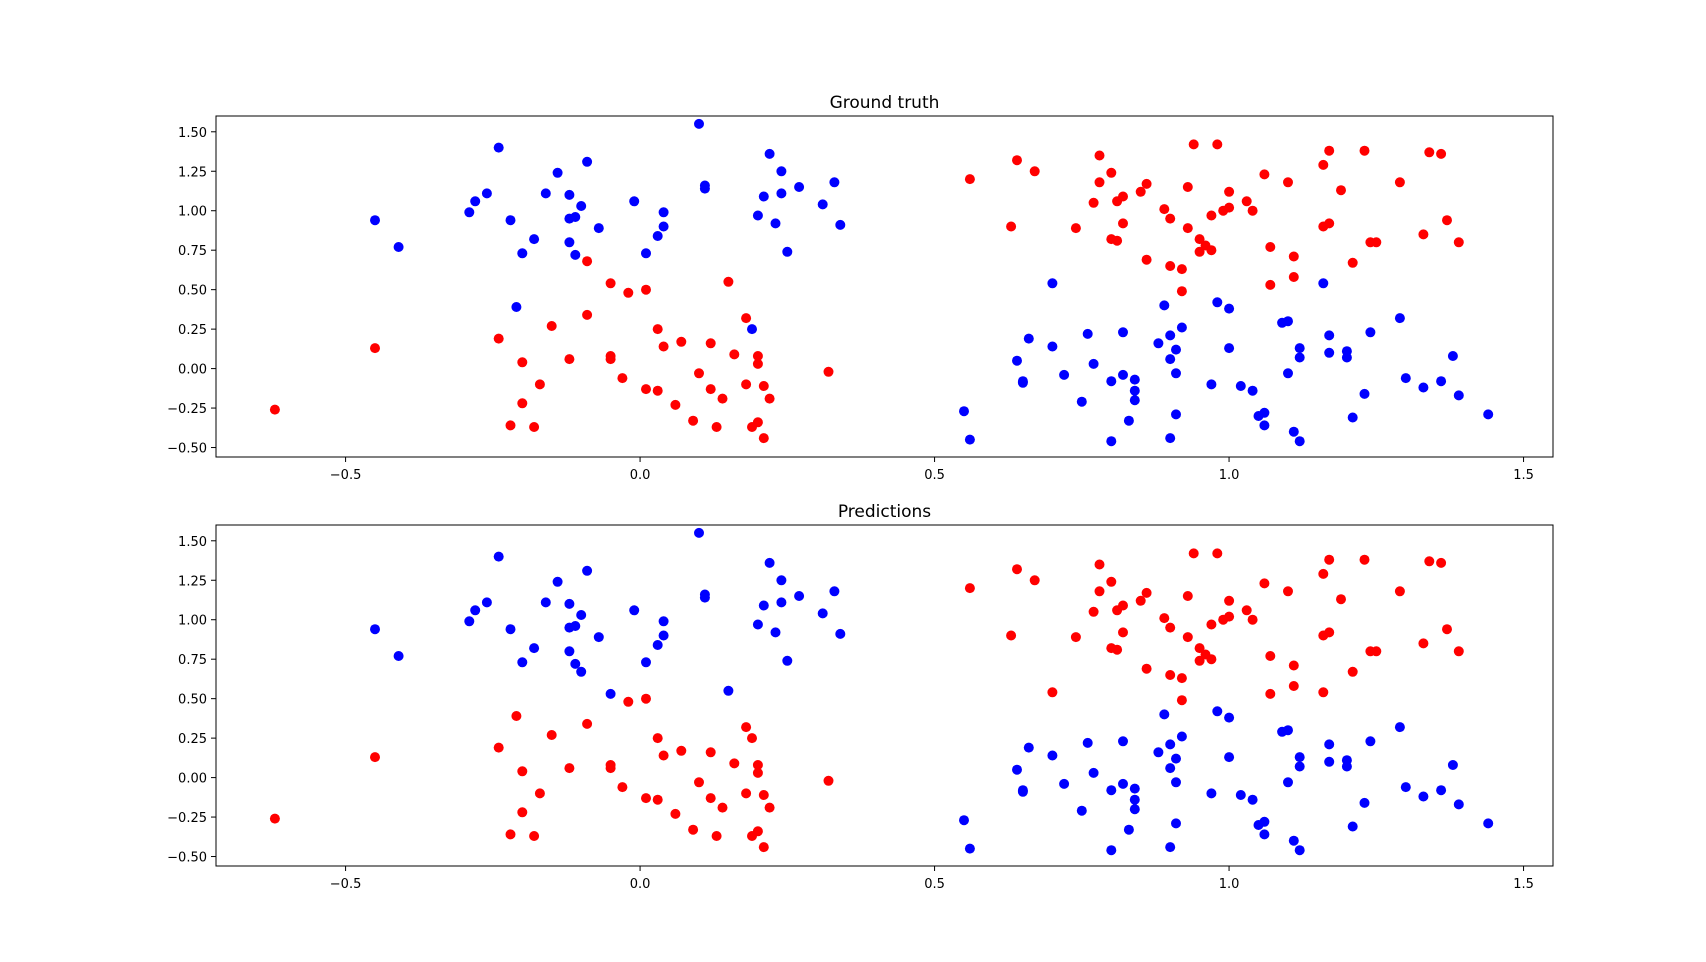  Describe the element at coordinates (934, 475) in the screenshot. I see `x-tick-label: 0.5` at that location.